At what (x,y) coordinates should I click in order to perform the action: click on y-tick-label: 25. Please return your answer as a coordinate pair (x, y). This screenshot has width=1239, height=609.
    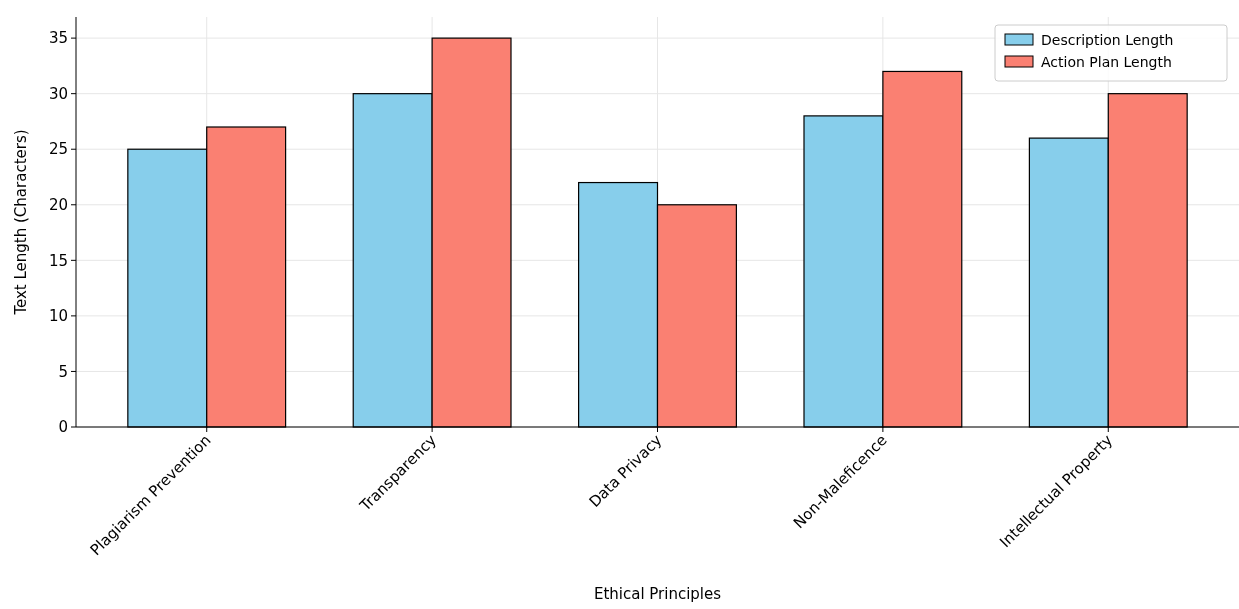
    Looking at the image, I should click on (58, 149).